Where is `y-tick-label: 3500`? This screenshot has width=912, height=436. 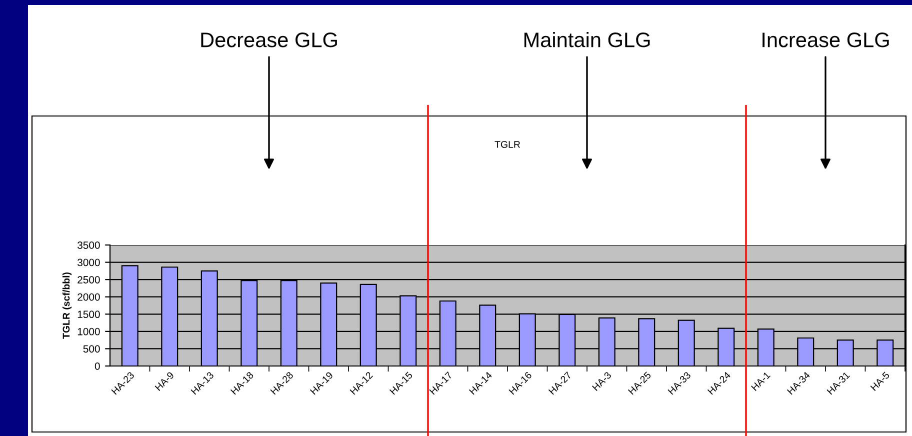 y-tick-label: 3500 is located at coordinates (89, 245).